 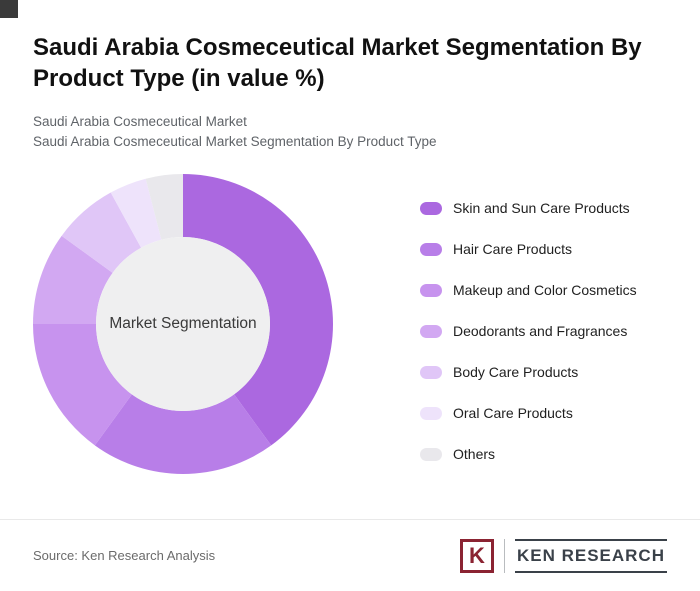 I want to click on subtitle-line-1: Saudi Arabia Cosmeceutical Market, so click(x=140, y=121).